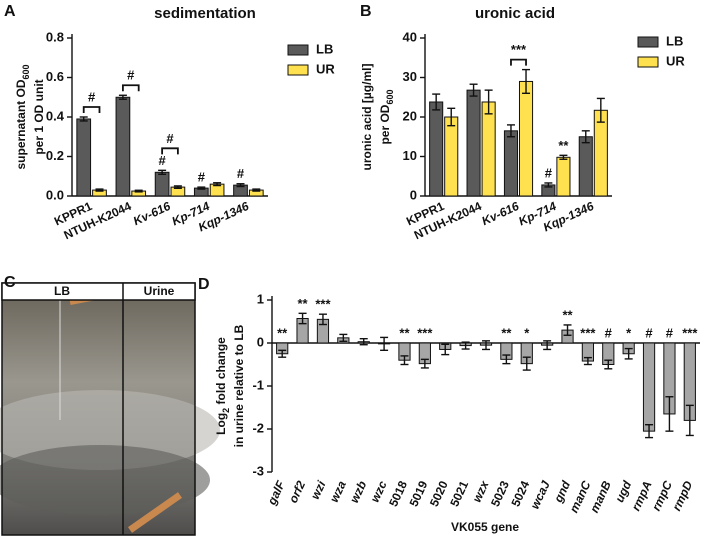  Describe the element at coordinates (540, 494) in the screenshot. I see `x-tick-label: wcaJ` at that location.